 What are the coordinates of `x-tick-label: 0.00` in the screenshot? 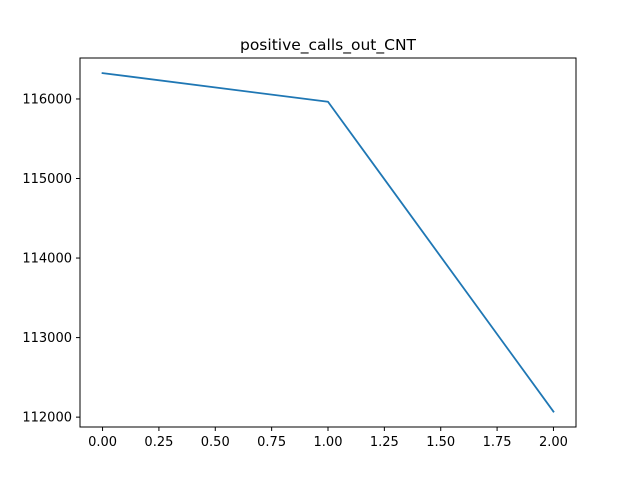 It's located at (102, 442).